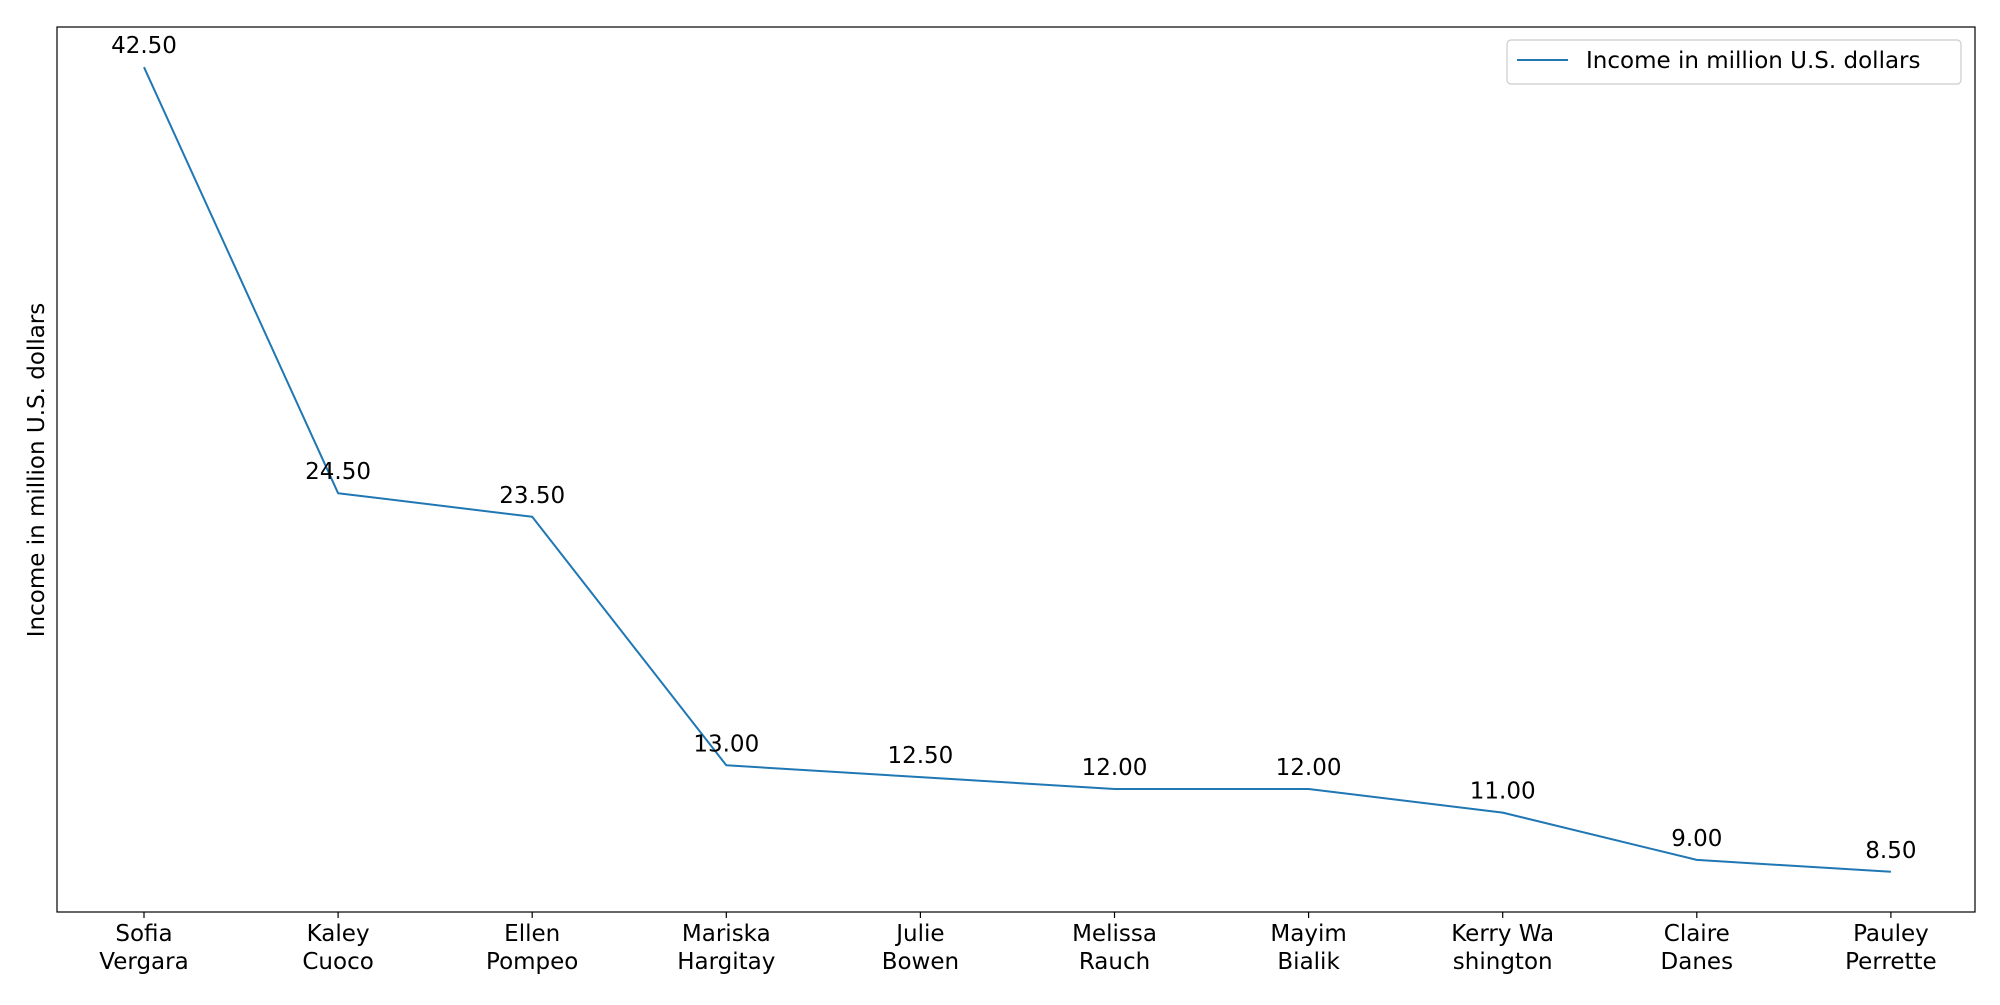 The width and height of the screenshot is (2000, 1005). What do you see at coordinates (1503, 792) in the screenshot?
I see `data-label: 11.00` at bounding box center [1503, 792].